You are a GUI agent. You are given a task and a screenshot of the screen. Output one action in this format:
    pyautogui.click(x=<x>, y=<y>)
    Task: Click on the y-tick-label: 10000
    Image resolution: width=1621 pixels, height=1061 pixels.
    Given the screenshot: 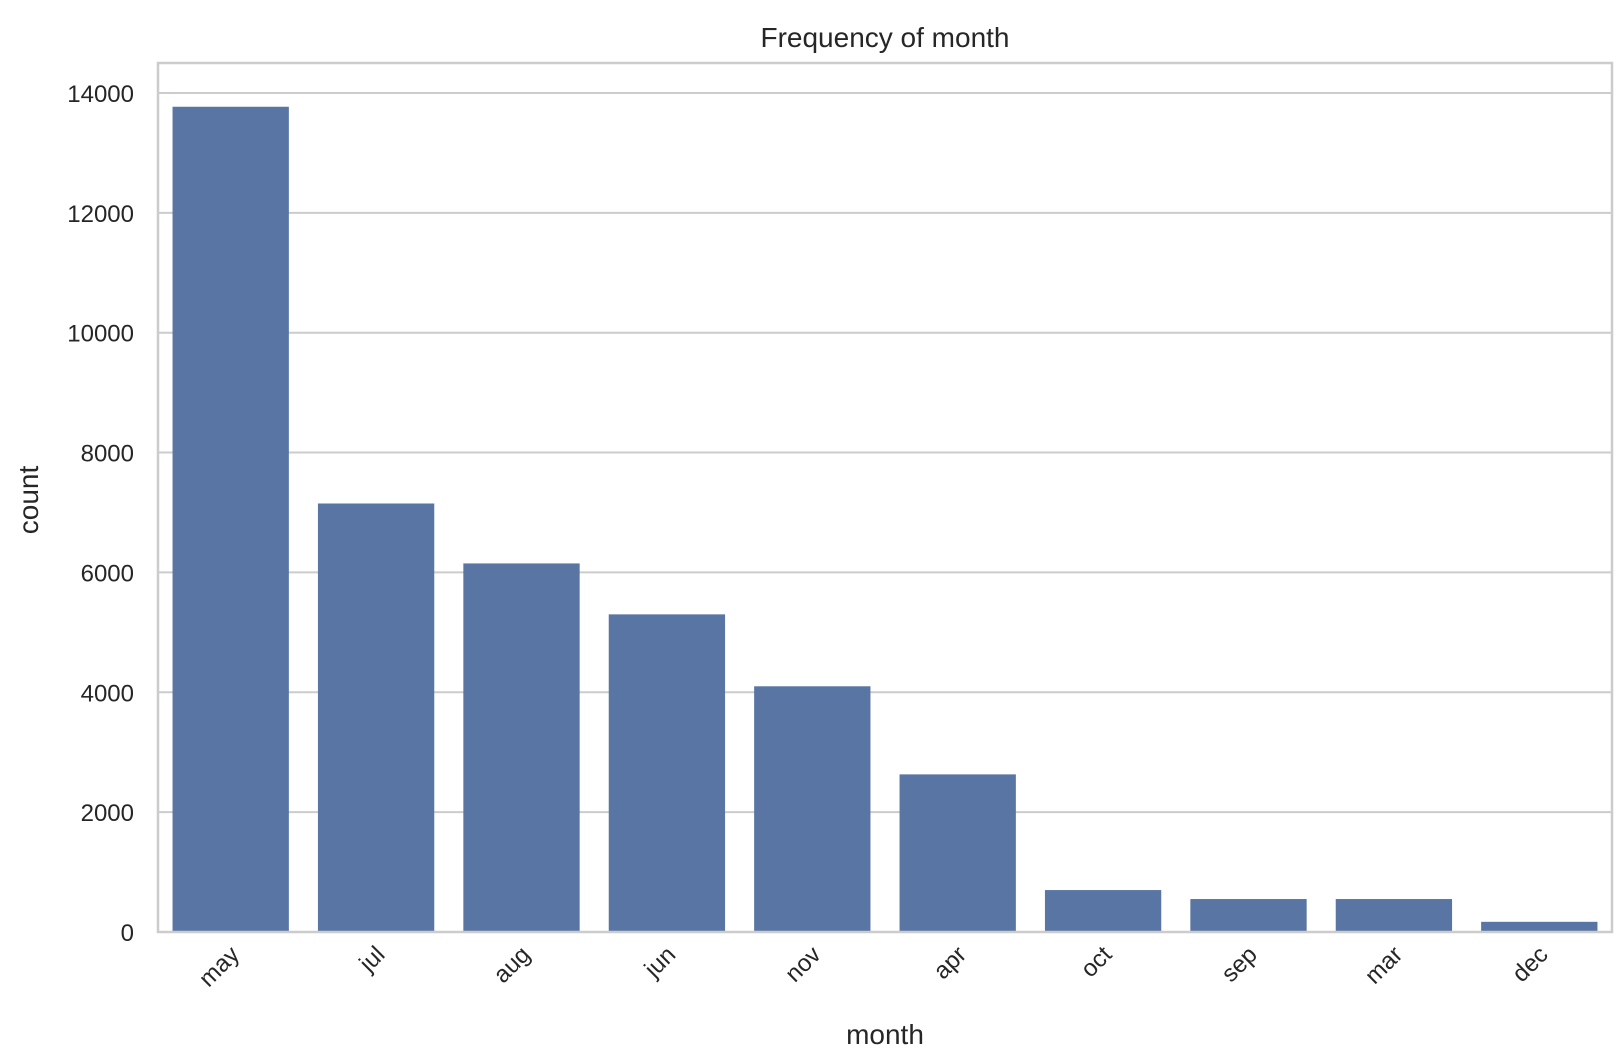 What is the action you would take?
    pyautogui.click(x=100, y=334)
    